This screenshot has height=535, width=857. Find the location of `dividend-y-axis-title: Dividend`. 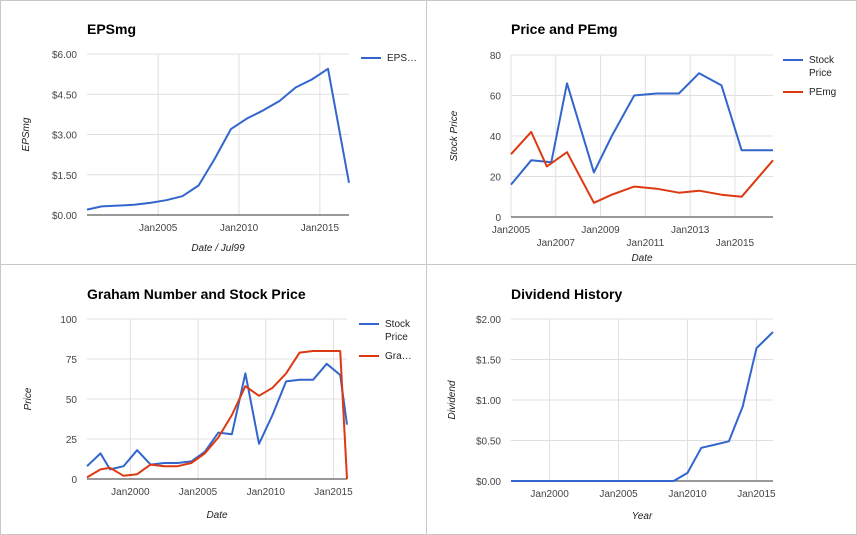

dividend-y-axis-title: Dividend is located at coordinates (452, 399).